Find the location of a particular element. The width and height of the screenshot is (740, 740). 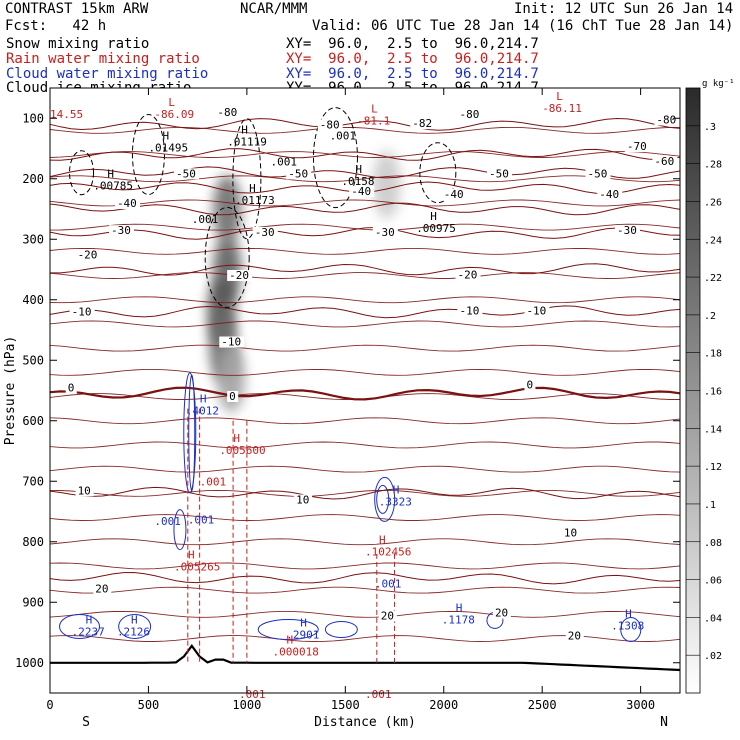

isotherm--10 is located at coordinates (365, 312).